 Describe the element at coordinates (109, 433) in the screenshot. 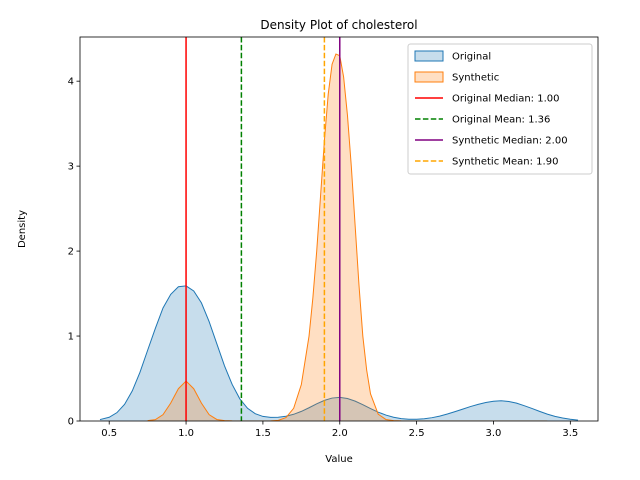

I see `x-tick-label: 0.5` at that location.